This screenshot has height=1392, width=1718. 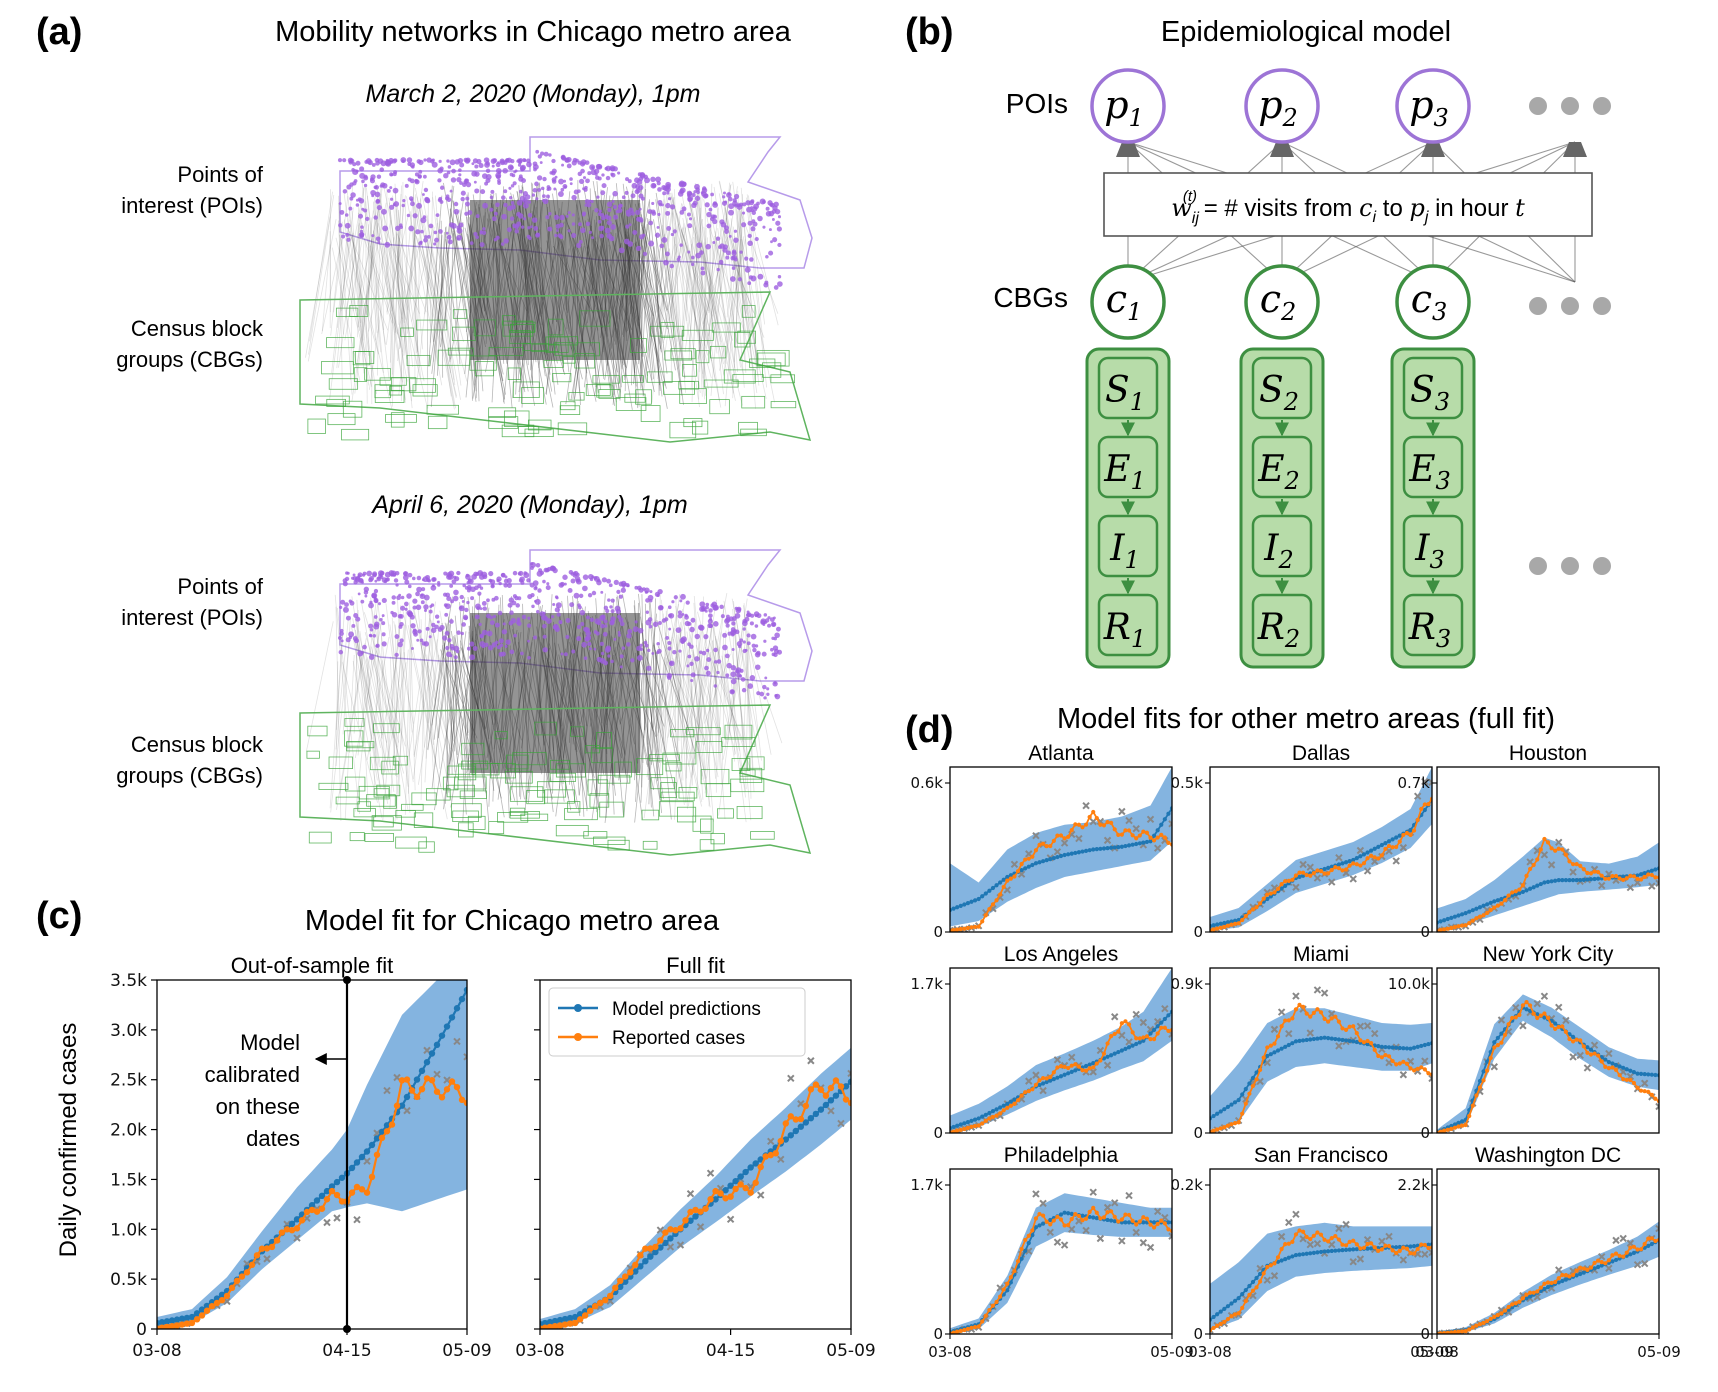 I want to click on y-tick-label: 1.5k, so click(x=128, y=1180).